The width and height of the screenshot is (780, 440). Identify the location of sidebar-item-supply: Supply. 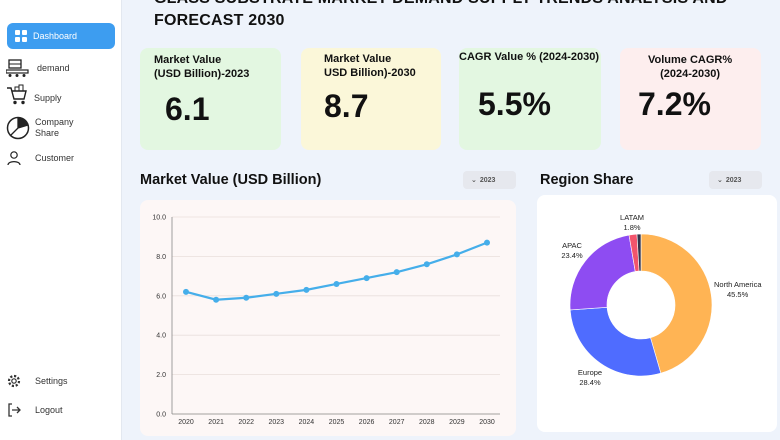
(34, 95).